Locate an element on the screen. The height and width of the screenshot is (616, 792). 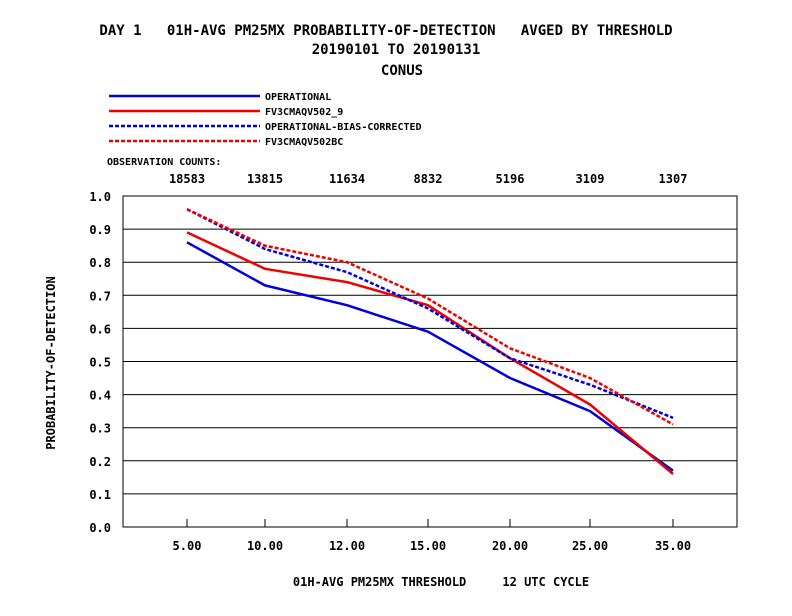
y-tick-label: 0.3 is located at coordinates (100, 429).